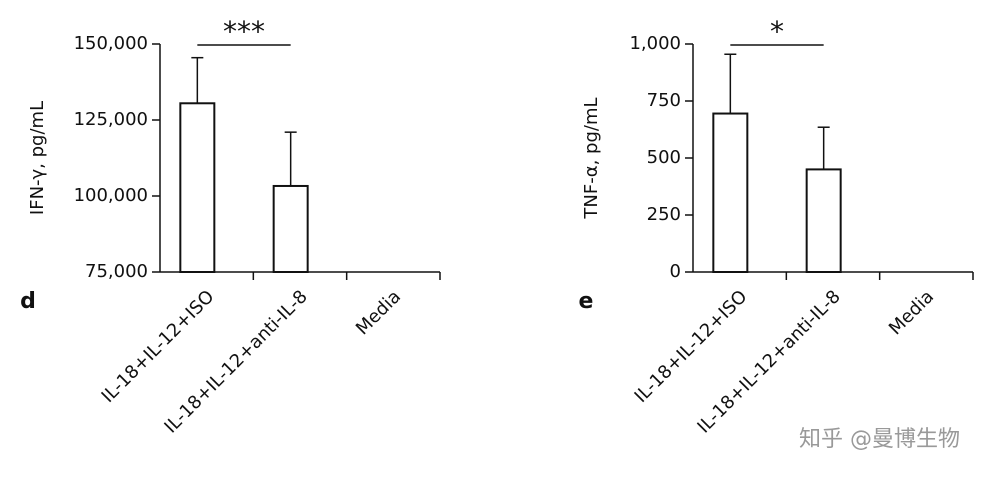 Image resolution: width=988 pixels, height=482 pixels. Describe the element at coordinates (111, 195) in the screenshot. I see `y-tick-label: 100,000` at that location.